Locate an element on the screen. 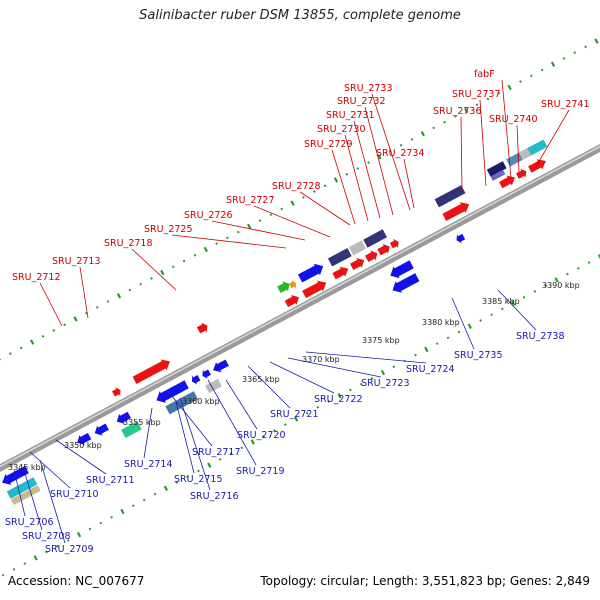  gene-label: fabF is located at coordinates (484, 74).